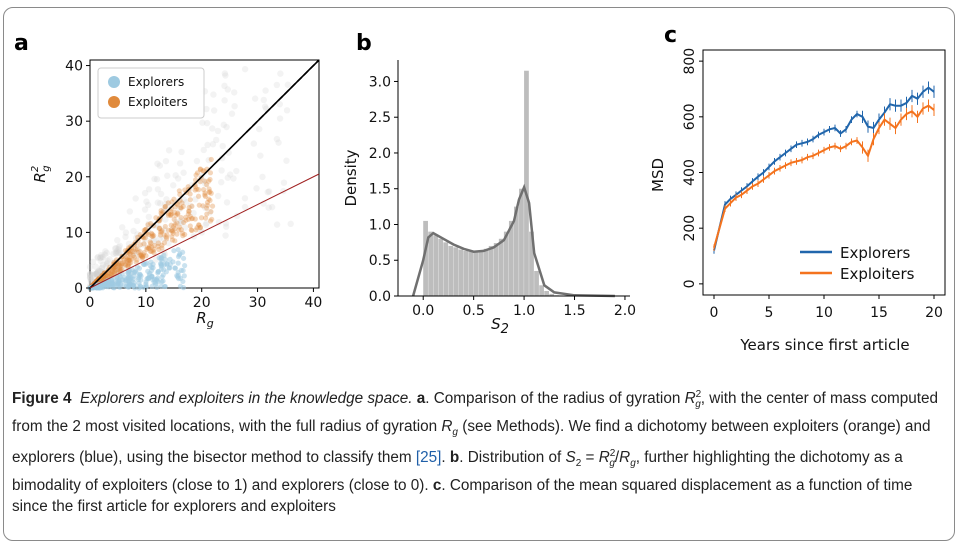 The width and height of the screenshot is (959, 545). What do you see at coordinates (74, 122) in the screenshot?
I see `y-tick-label: 30` at bounding box center [74, 122].